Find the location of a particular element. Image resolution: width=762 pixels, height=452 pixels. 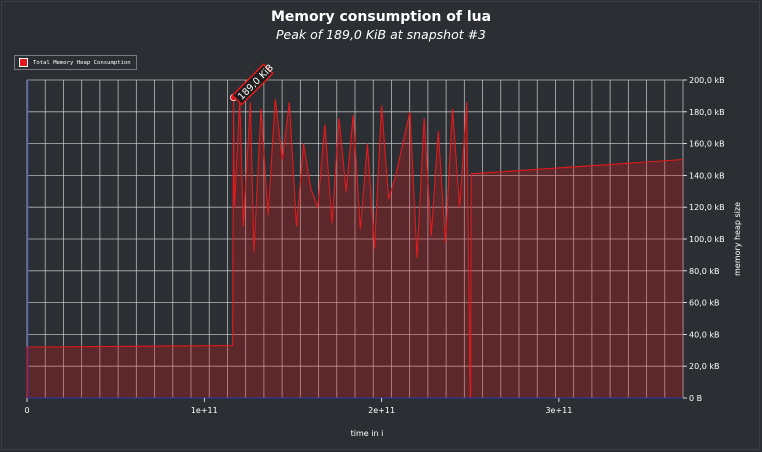

y-tick-label: 160,0 kB is located at coordinates (707, 144).